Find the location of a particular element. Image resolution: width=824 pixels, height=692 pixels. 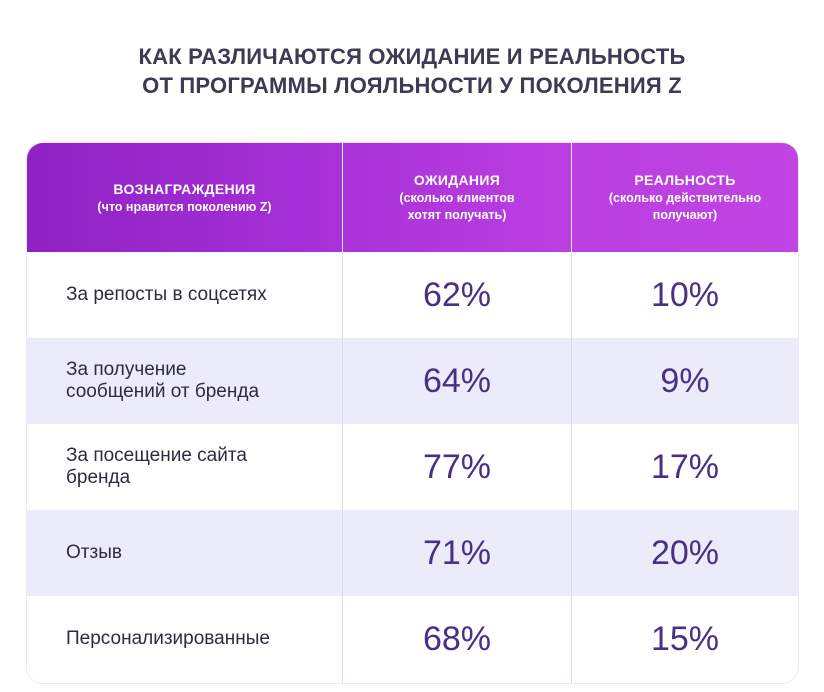

table-row: Отзыв 71% 20% is located at coordinates (412, 553).